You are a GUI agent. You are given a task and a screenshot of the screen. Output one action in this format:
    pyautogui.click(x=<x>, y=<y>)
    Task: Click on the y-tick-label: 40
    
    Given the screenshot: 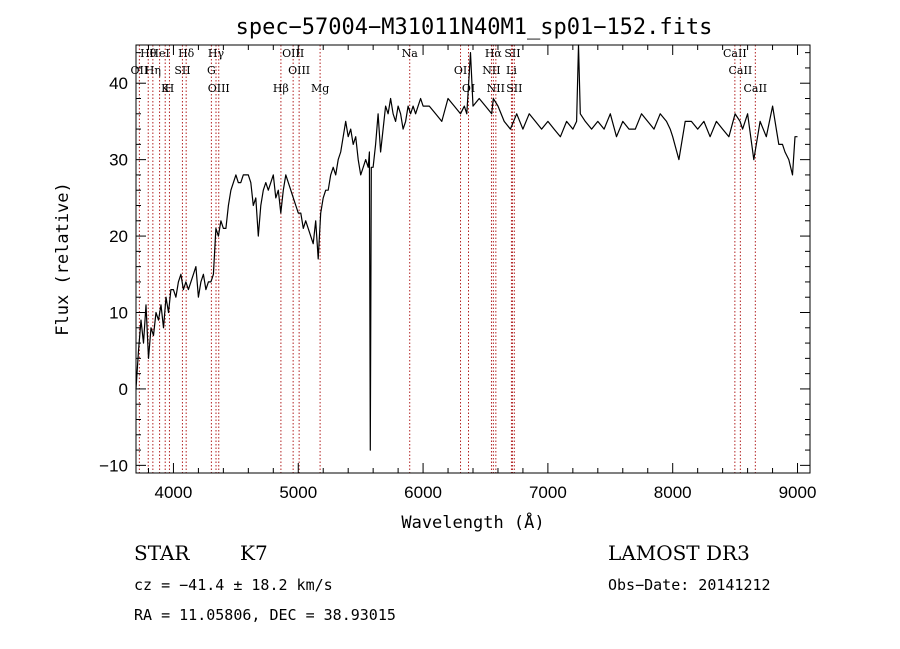 What is the action you would take?
    pyautogui.click(x=118, y=83)
    